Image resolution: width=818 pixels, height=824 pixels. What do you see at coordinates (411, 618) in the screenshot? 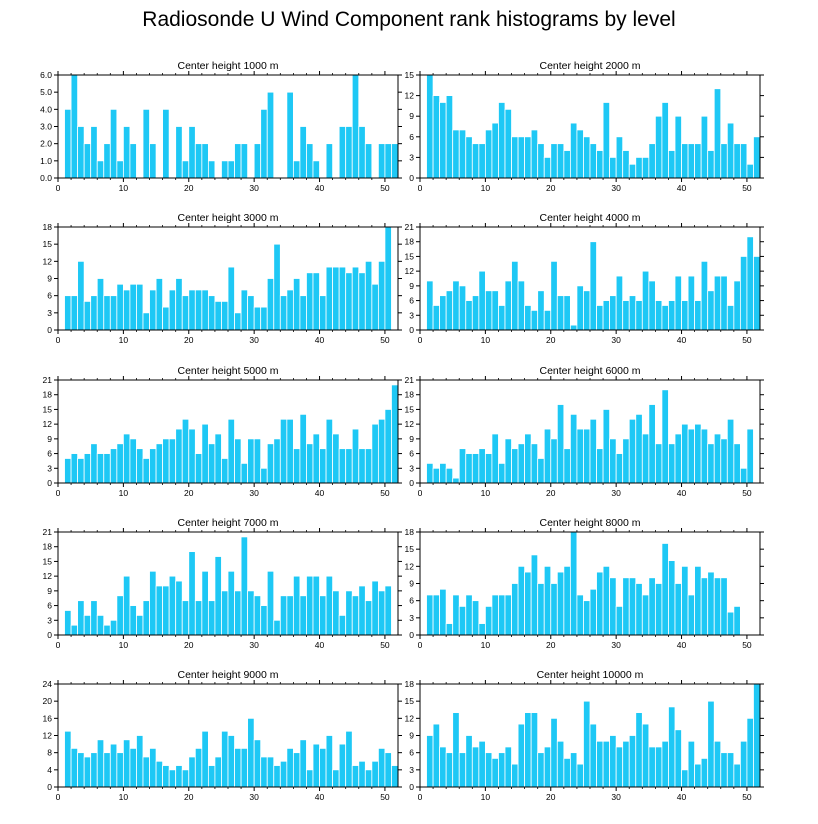
I see `y-tick-label: 3` at bounding box center [411, 618].